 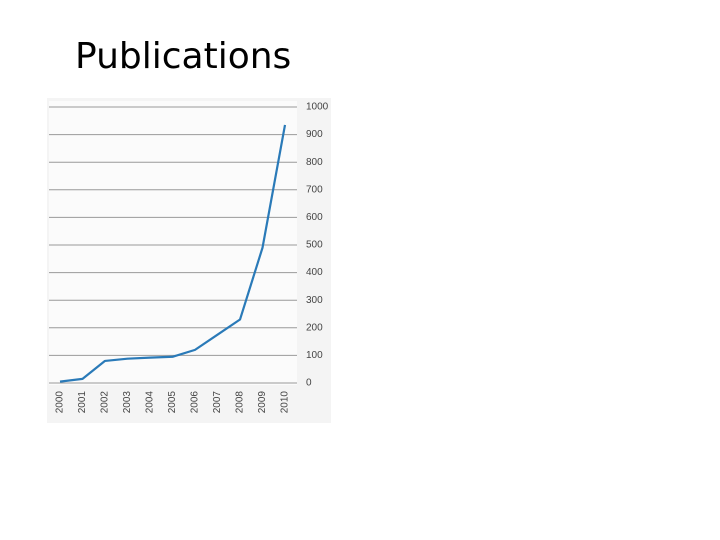 I want to click on x-tick-label: 2005, so click(x=172, y=402).